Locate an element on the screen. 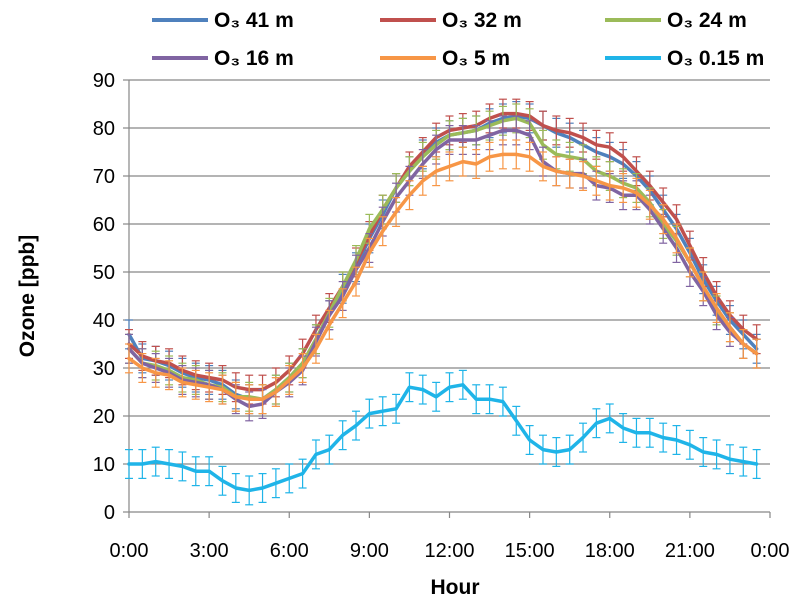 The image size is (811, 609). legend-item: O₃ 5 m is located at coordinates (445, 58).